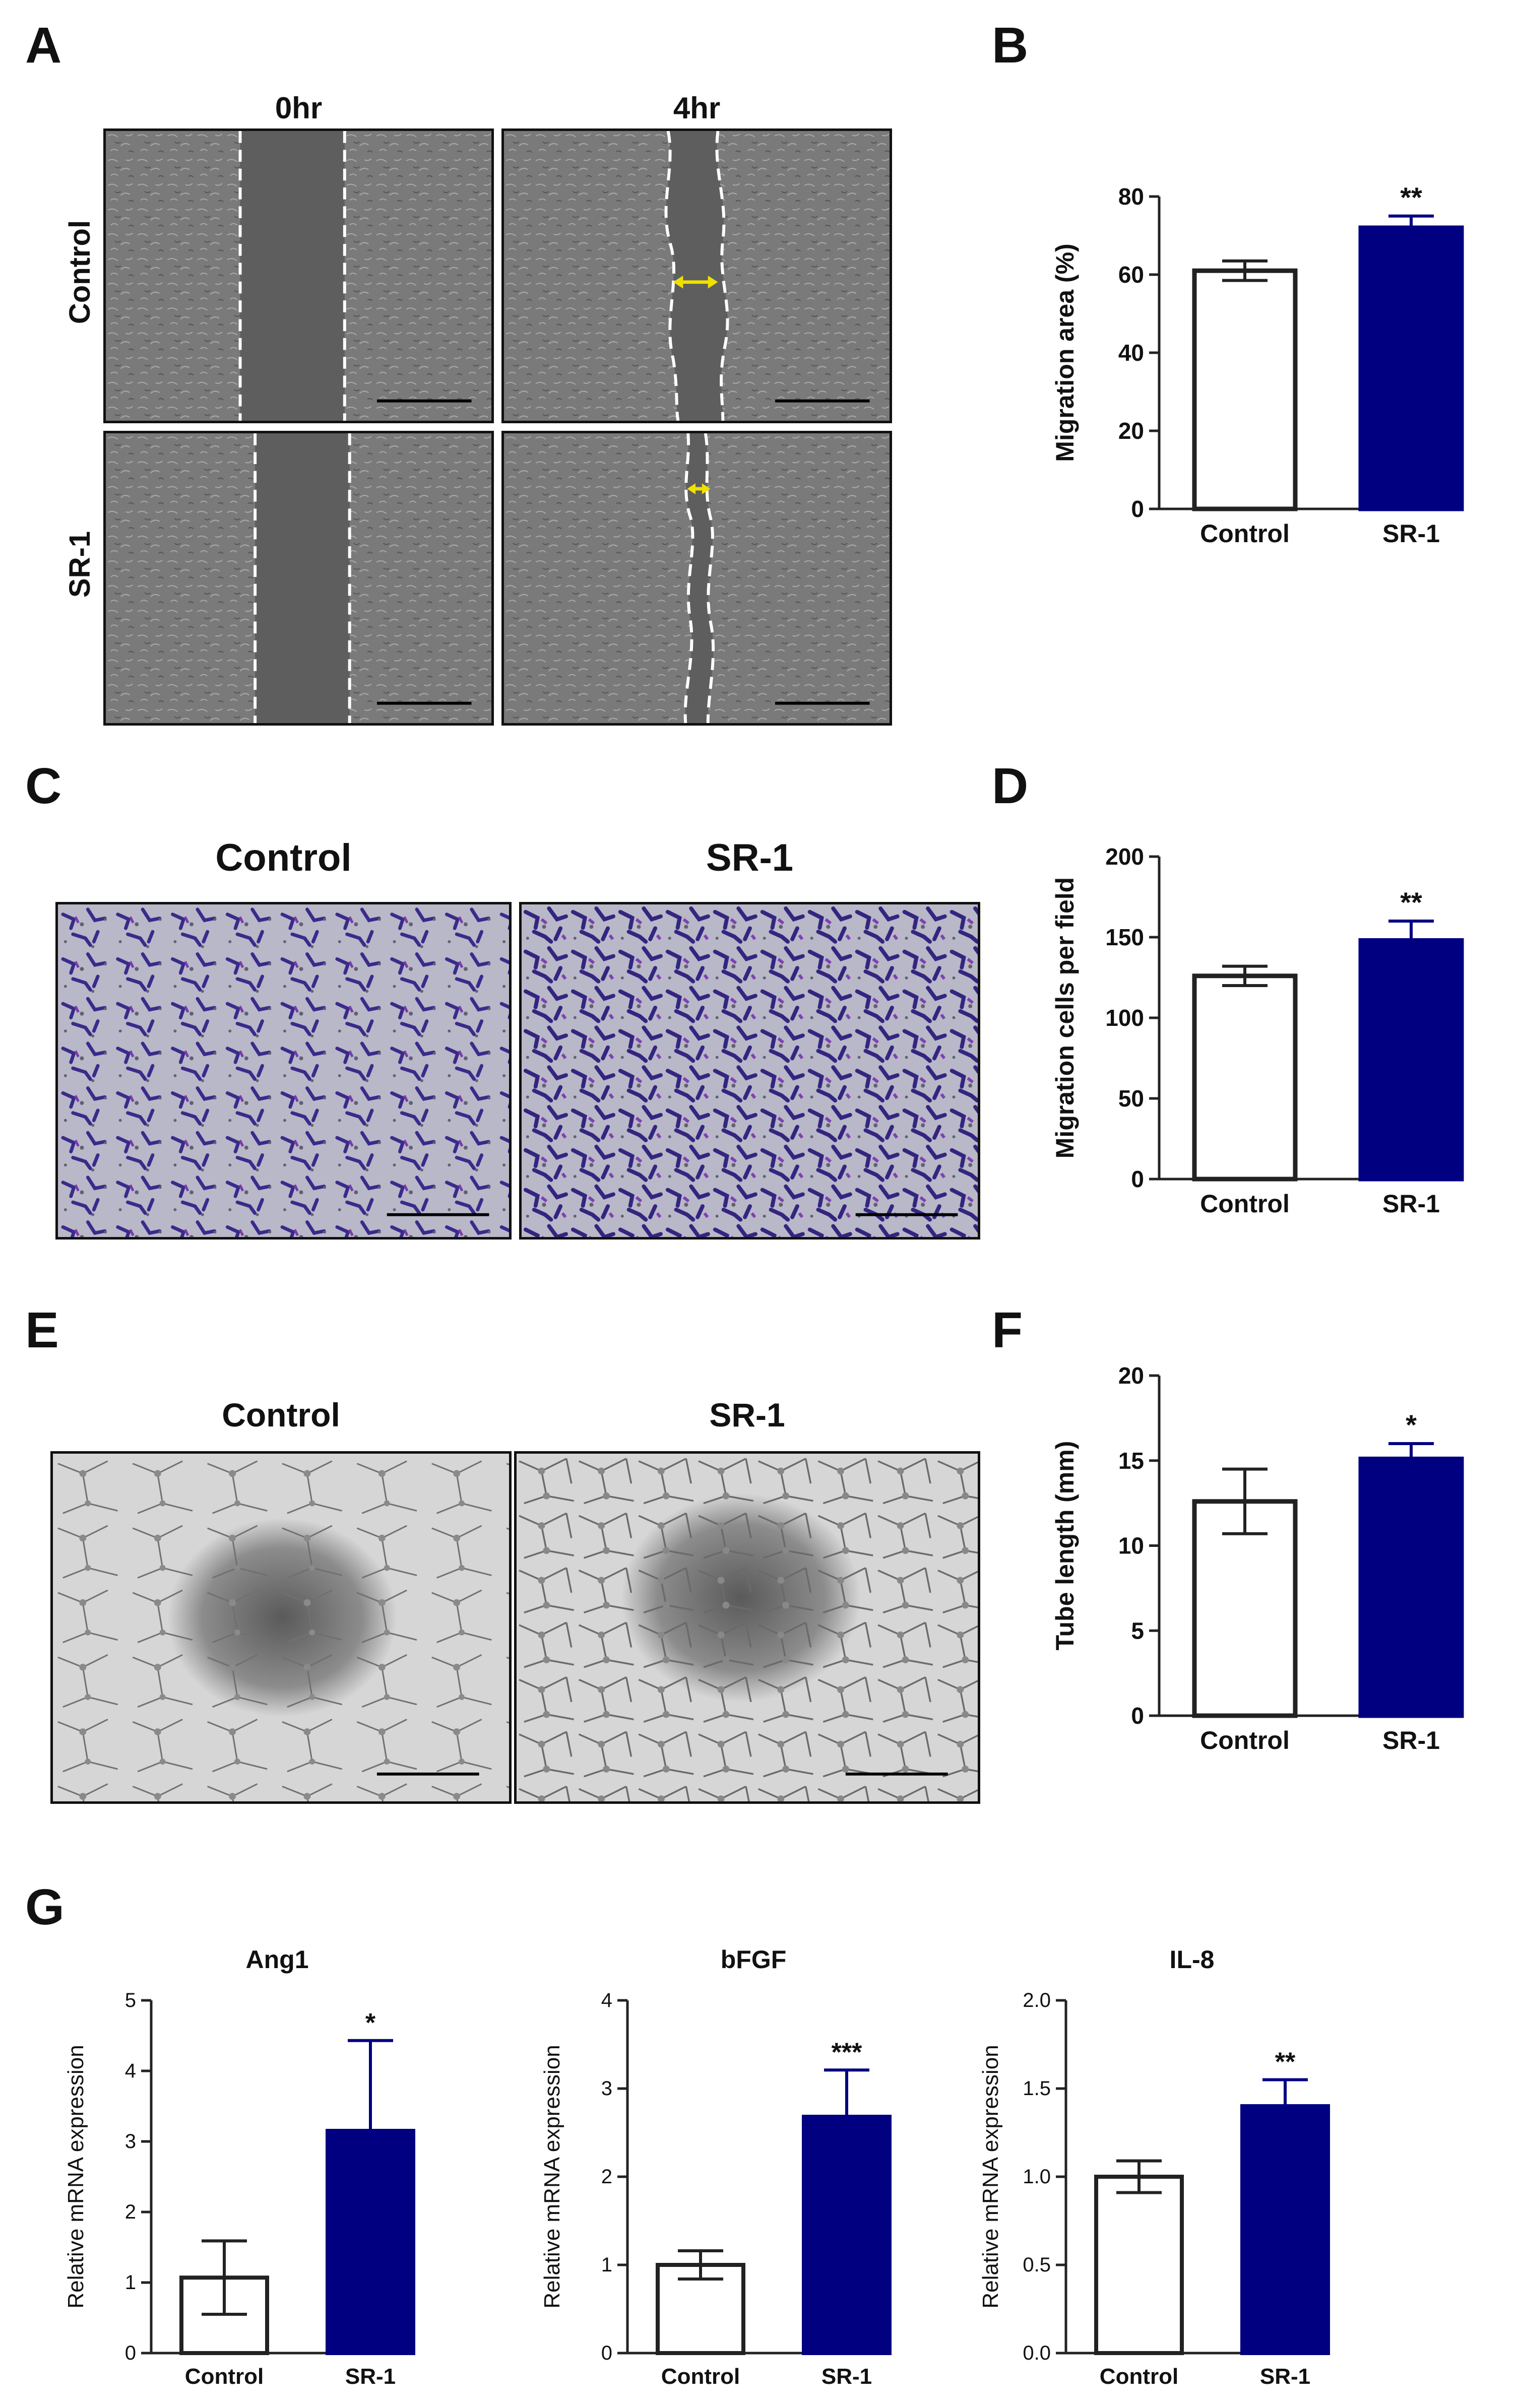 This screenshot has width=1518, height=2408. Describe the element at coordinates (283, 1071) in the screenshot. I see `transwell-control` at that location.